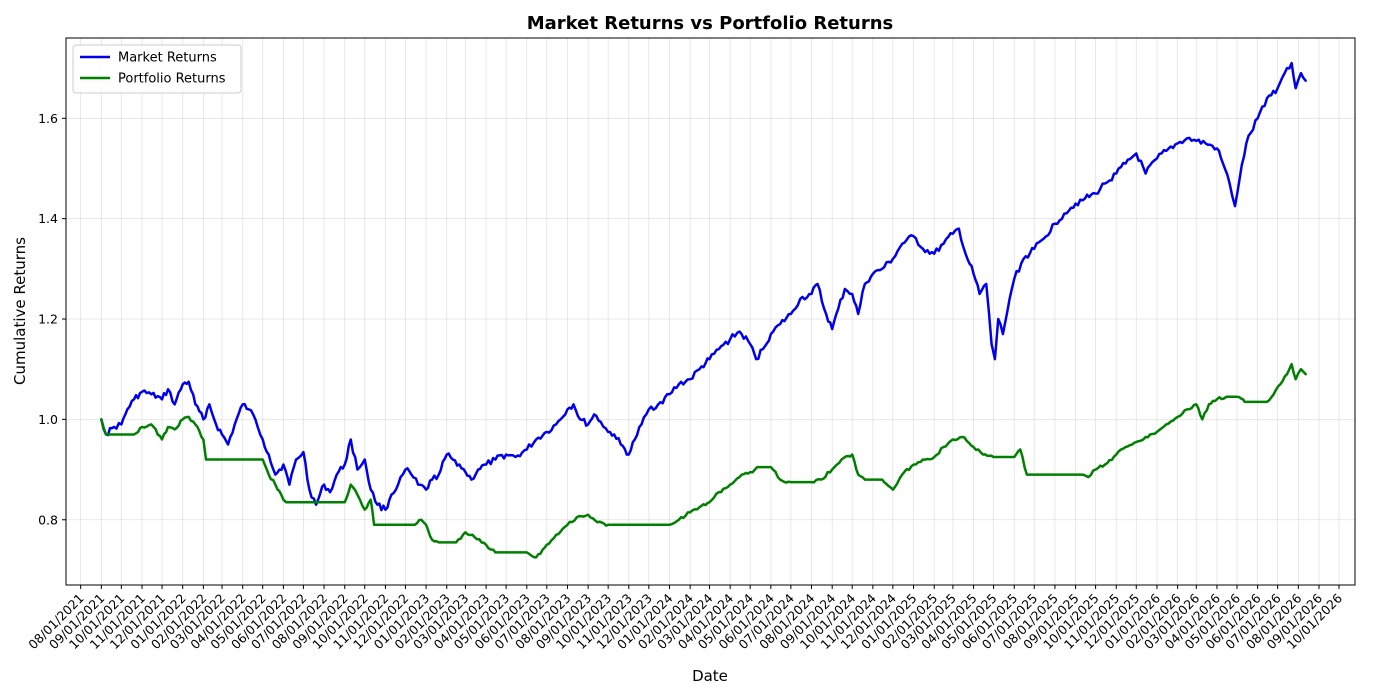 Image resolution: width=1380 pixels, height=687 pixels. I want to click on legend-box, so click(157, 69).